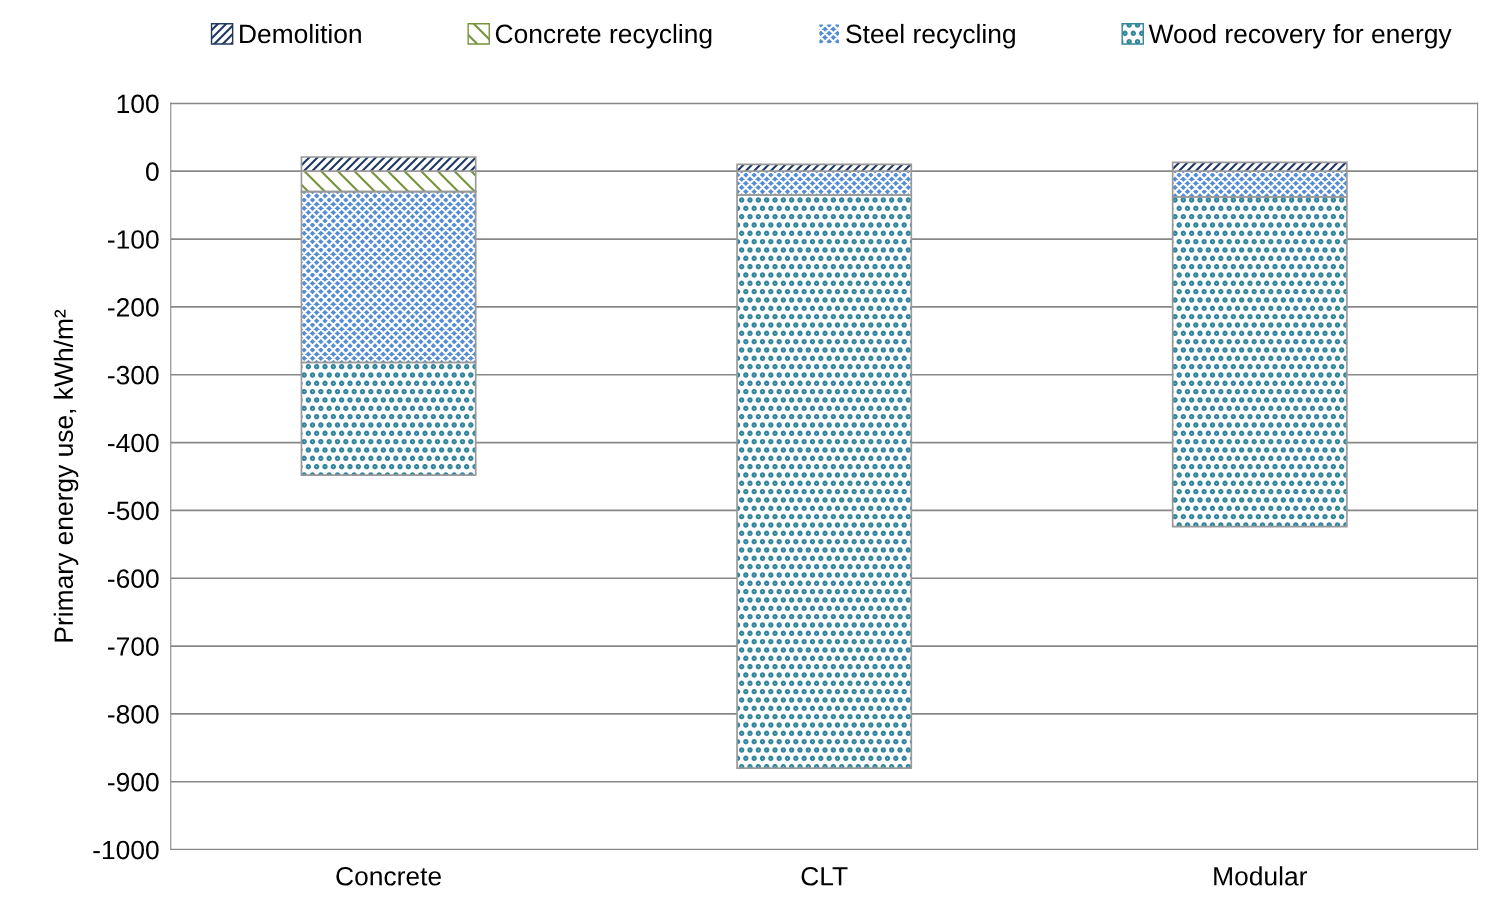 Image resolution: width=1485 pixels, height=899 pixels. Describe the element at coordinates (133, 239) in the screenshot. I see `y-tick-label: -100` at that location.